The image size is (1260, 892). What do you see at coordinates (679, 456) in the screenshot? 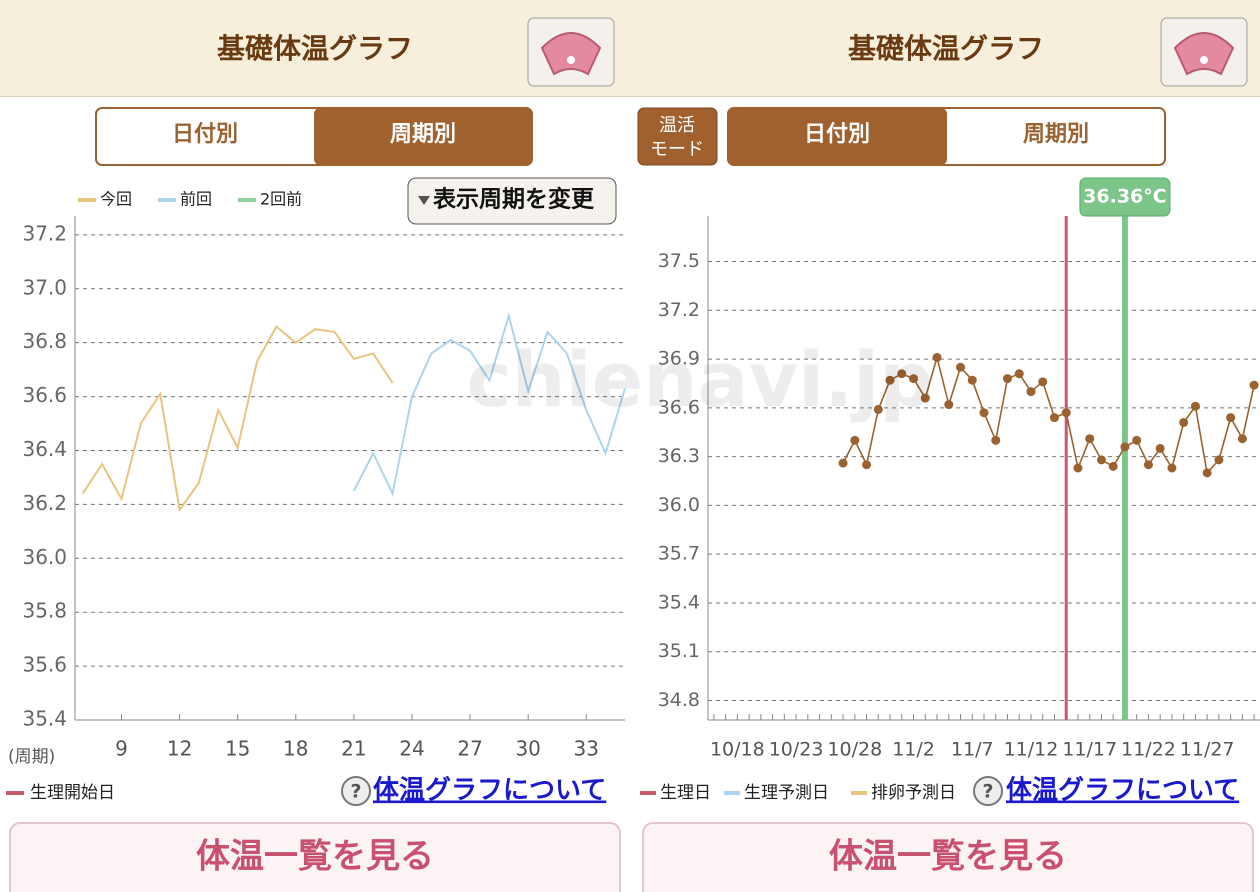
I see `y-tick-label: 36.3` at bounding box center [679, 456].